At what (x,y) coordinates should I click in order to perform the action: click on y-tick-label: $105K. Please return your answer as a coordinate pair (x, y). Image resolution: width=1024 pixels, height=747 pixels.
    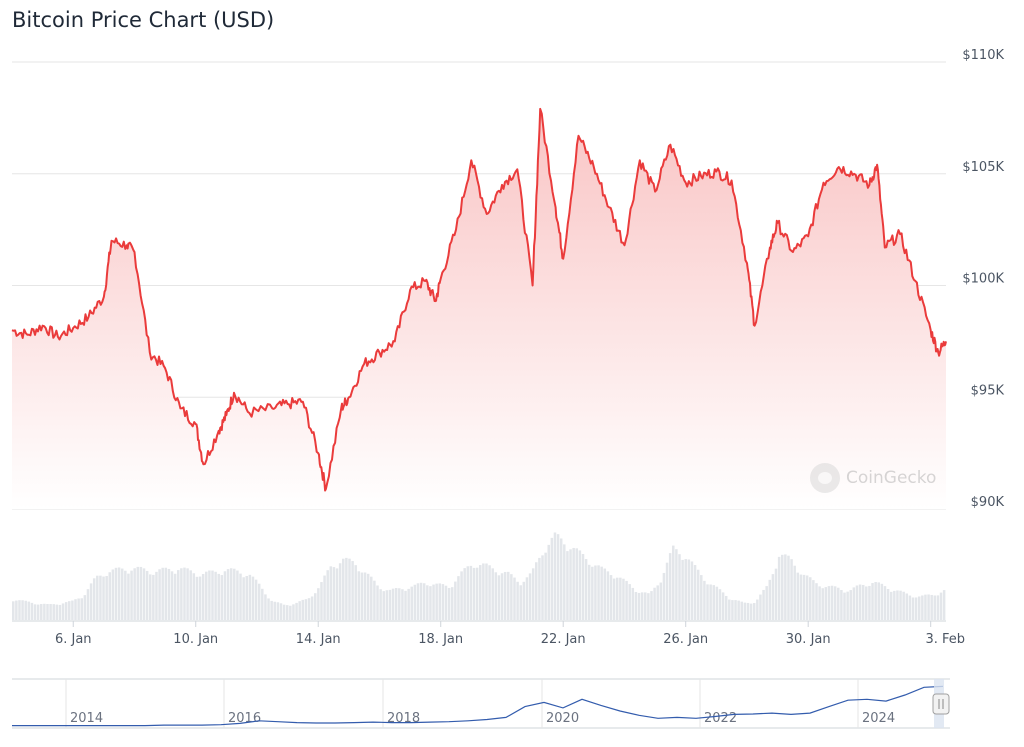
    Looking at the image, I should click on (983, 167).